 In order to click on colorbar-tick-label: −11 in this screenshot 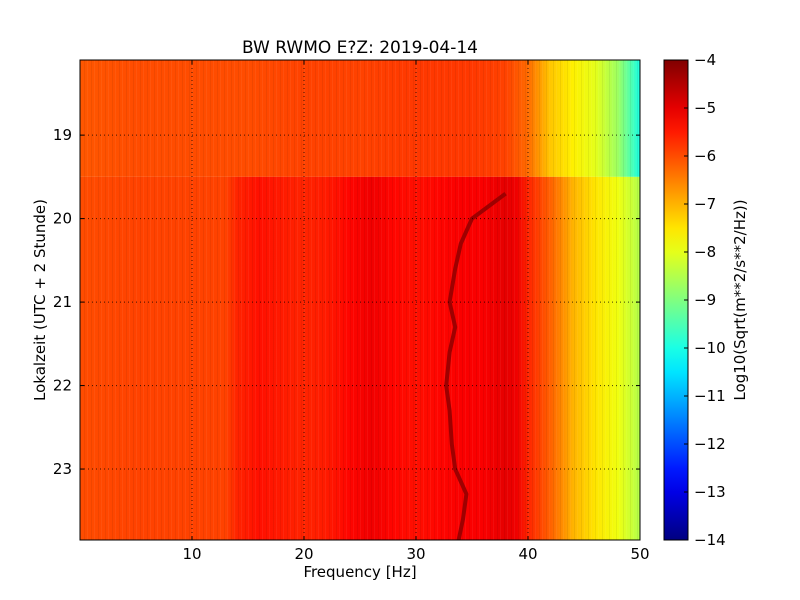, I will do `click(710, 396)`.